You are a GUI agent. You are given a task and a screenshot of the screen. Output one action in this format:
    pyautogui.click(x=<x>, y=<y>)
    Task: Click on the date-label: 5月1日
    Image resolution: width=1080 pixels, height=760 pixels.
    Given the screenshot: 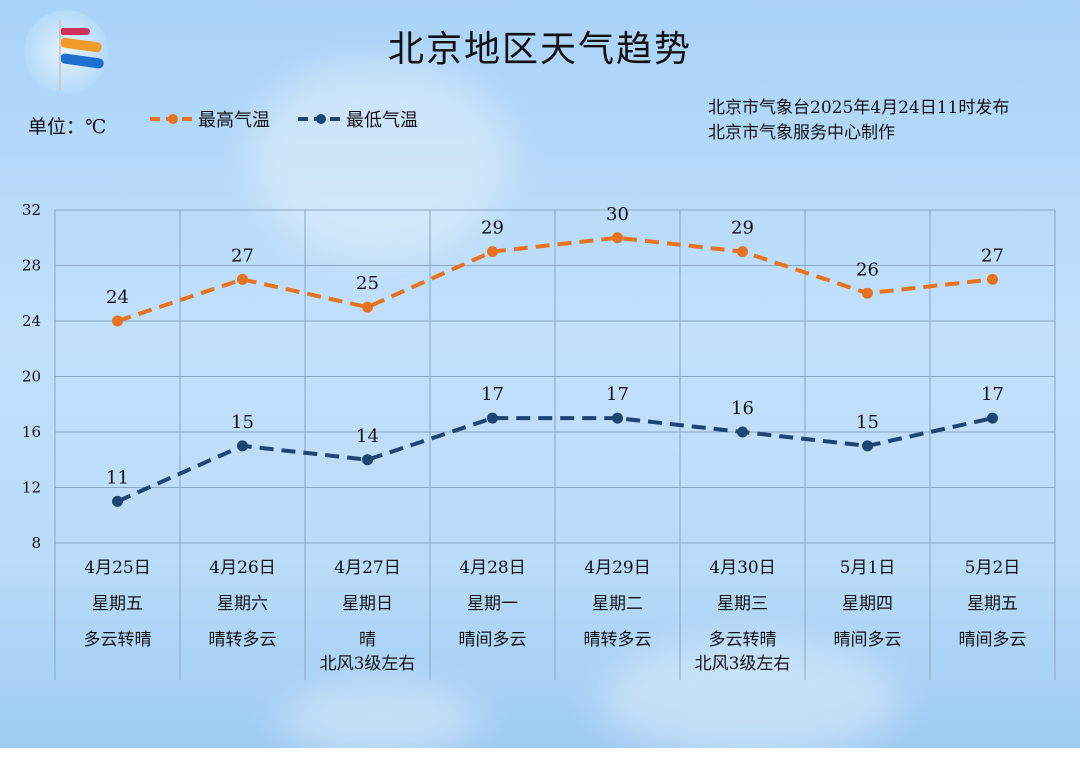 What is the action you would take?
    pyautogui.click(x=868, y=568)
    